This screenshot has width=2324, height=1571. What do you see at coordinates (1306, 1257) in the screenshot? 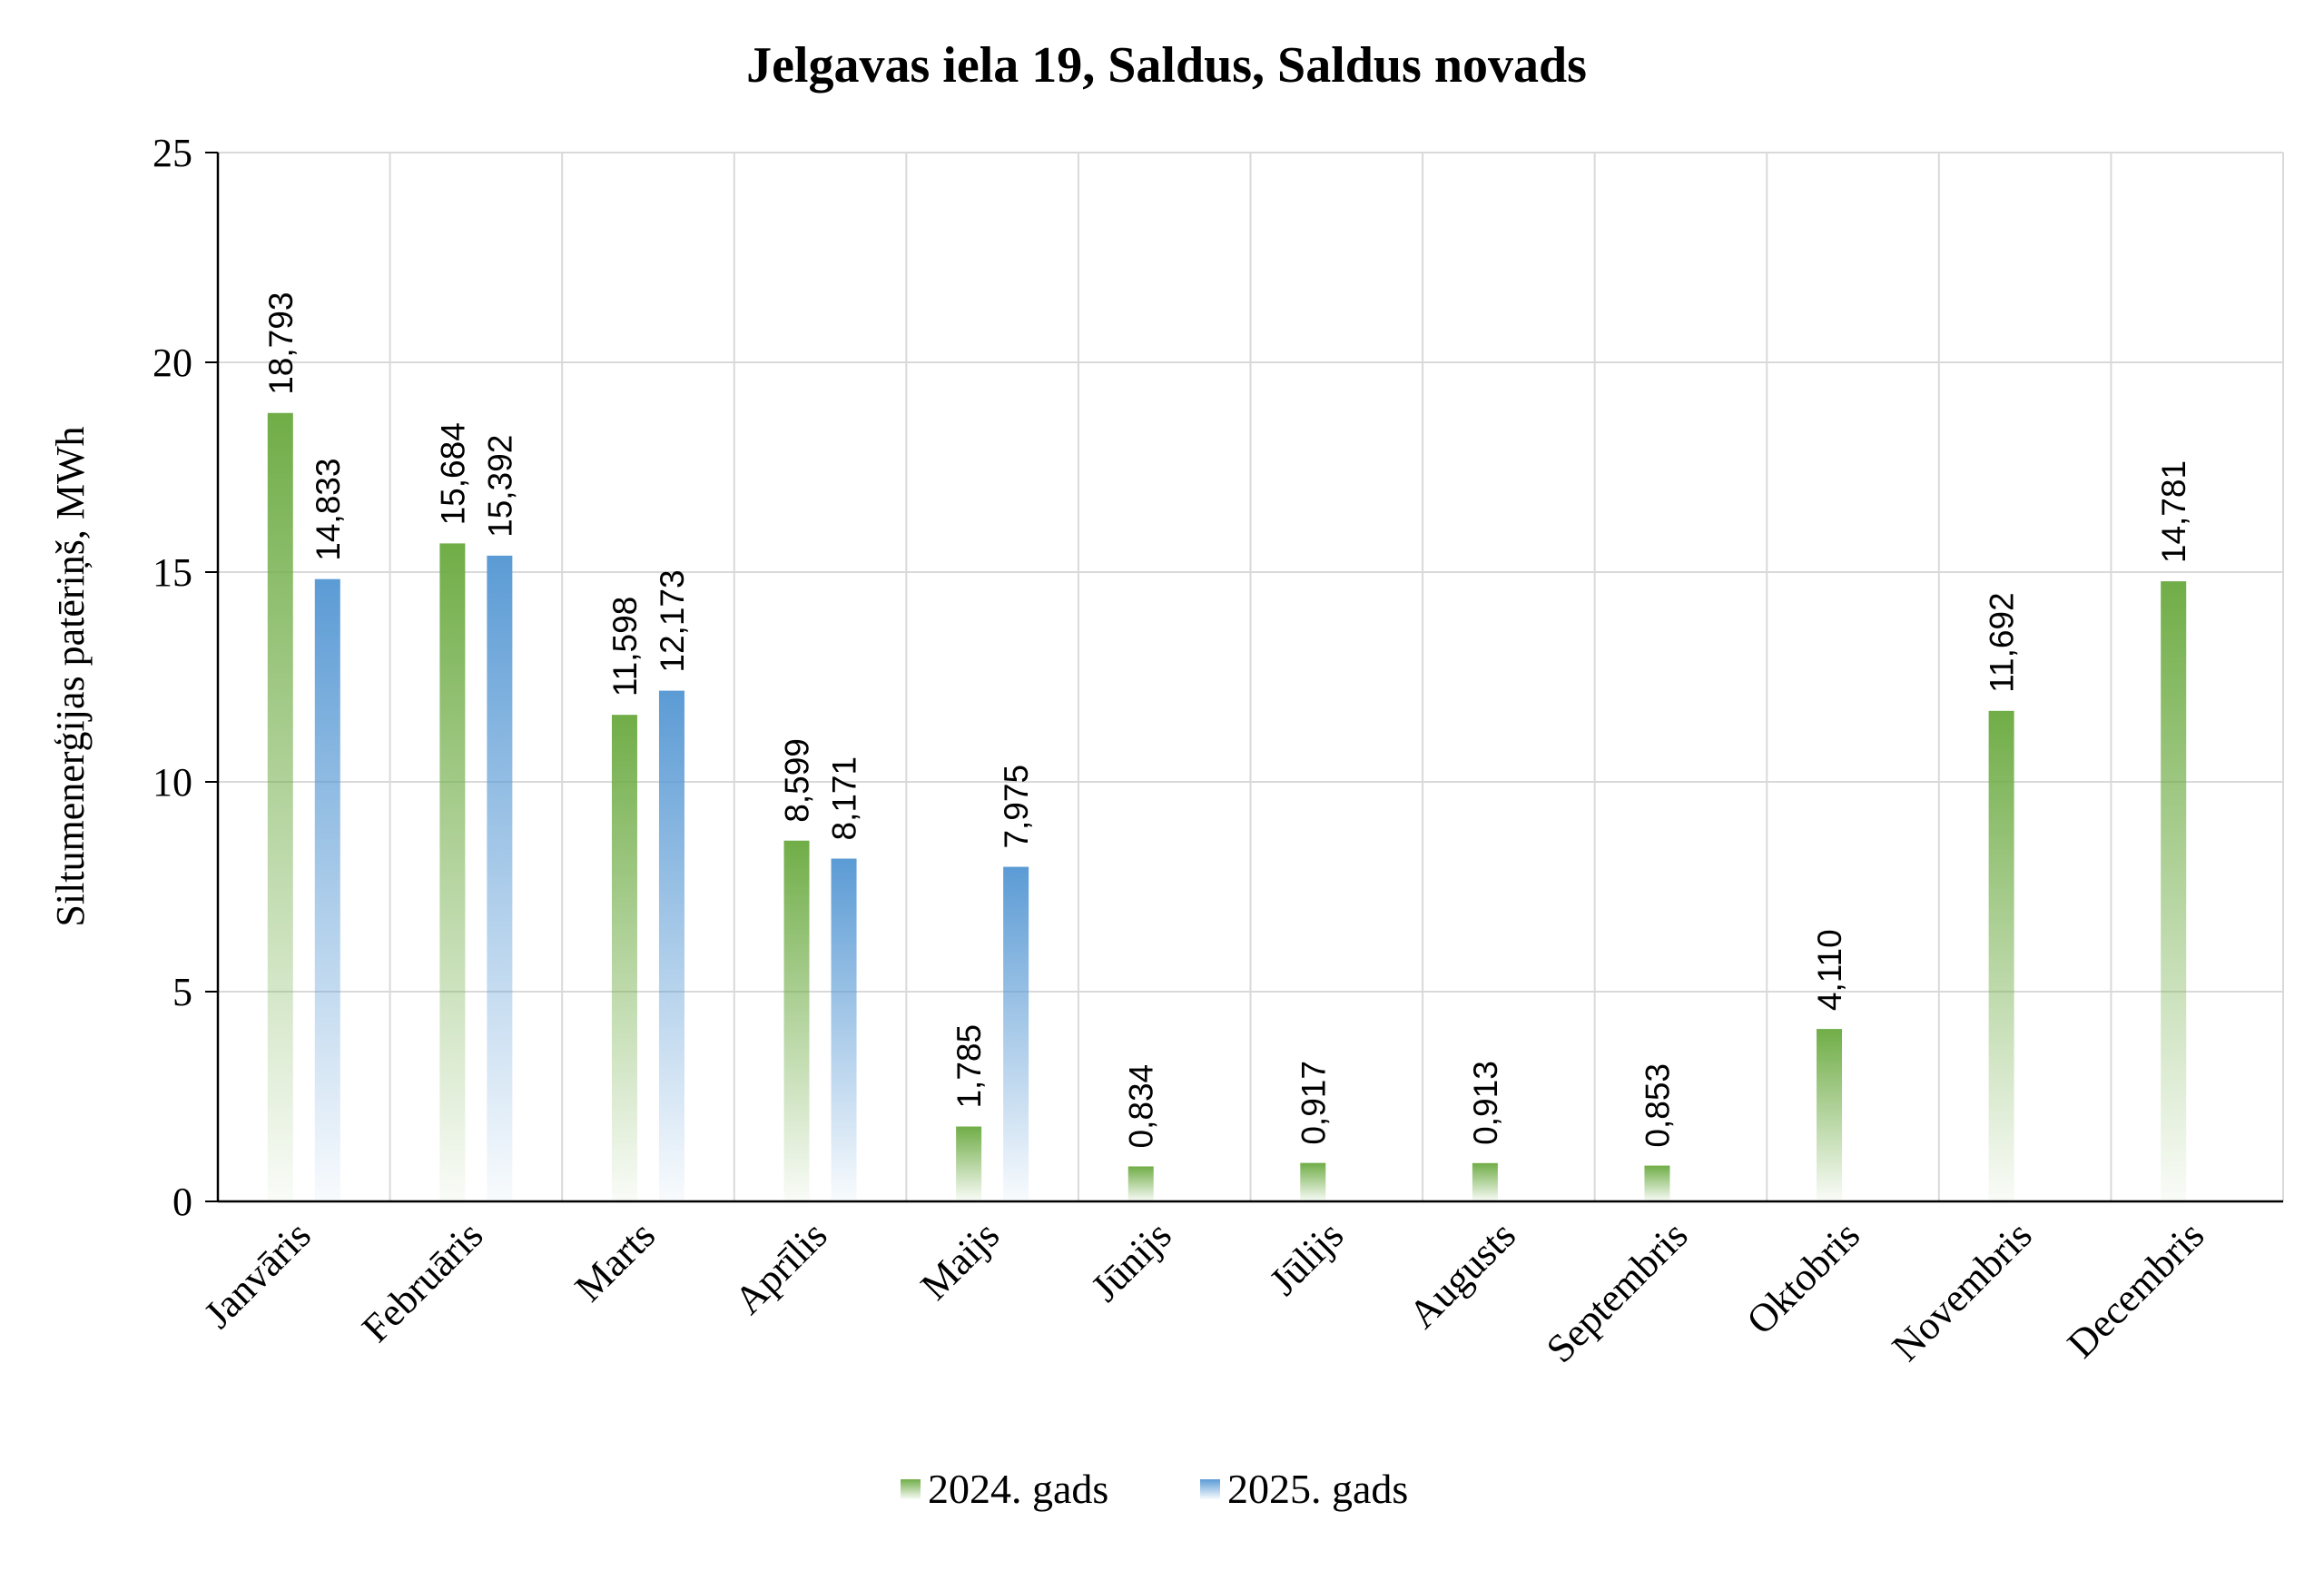
I see `x-tick-label: Jūlijs` at bounding box center [1306, 1257].